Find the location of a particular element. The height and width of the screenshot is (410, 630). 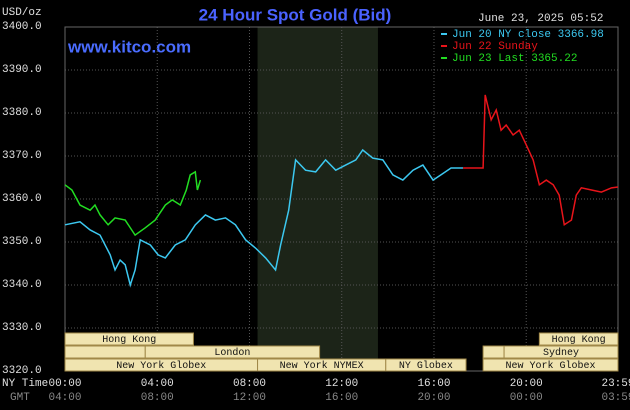

session-label: NY Globex is located at coordinates (426, 366).